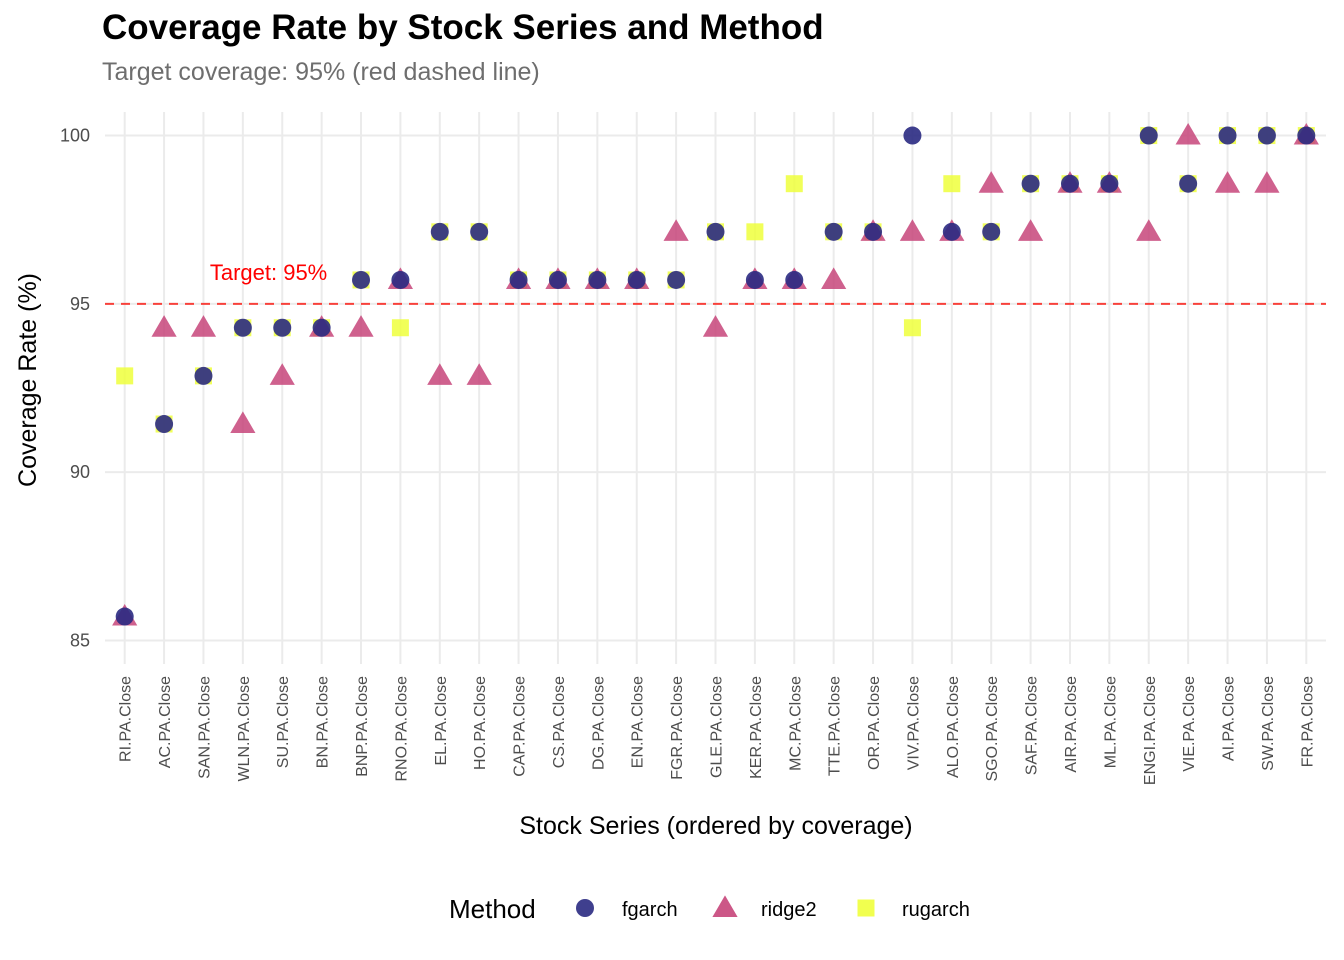 The image size is (1344, 960). What do you see at coordinates (953, 727) in the screenshot?
I see `x-tick-label: ALO.PA.Close` at bounding box center [953, 727].